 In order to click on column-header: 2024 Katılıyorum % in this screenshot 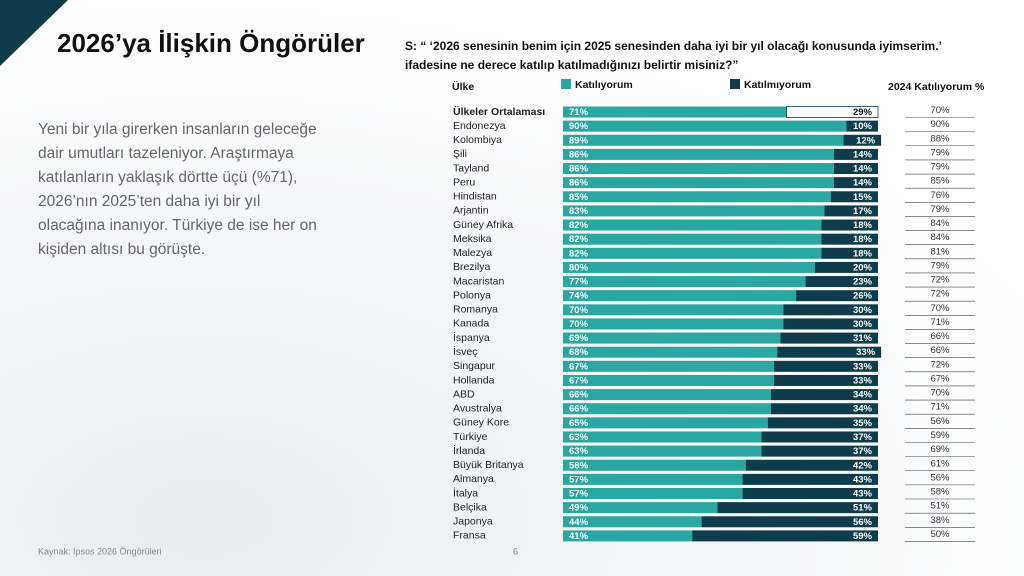, I will do `click(936, 87)`.